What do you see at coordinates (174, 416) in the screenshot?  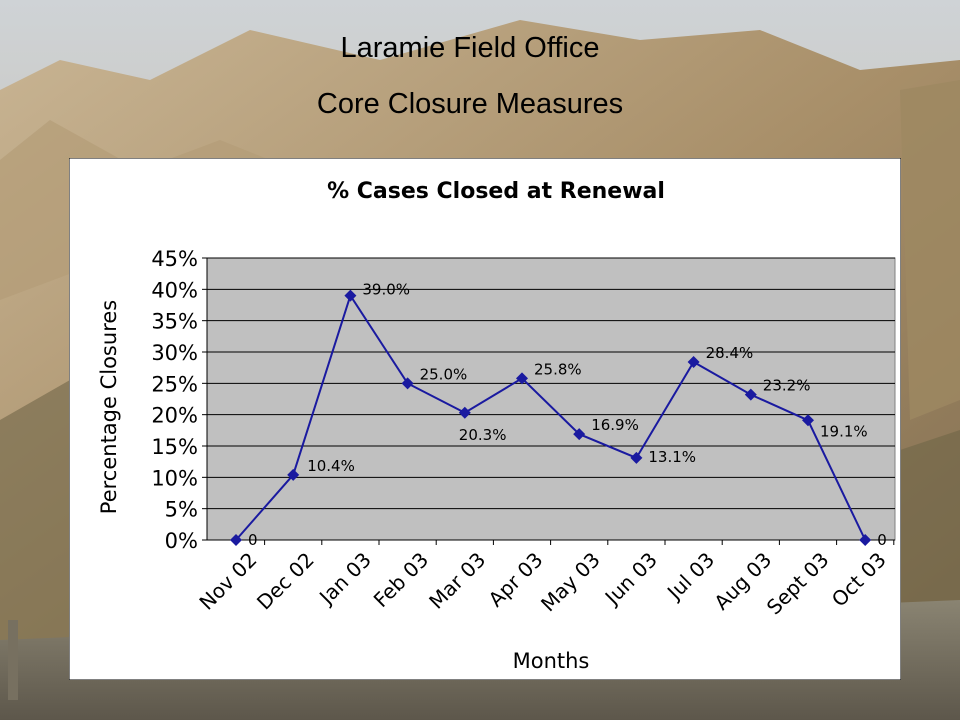 I see `y-tick-label: 20%` at bounding box center [174, 416].